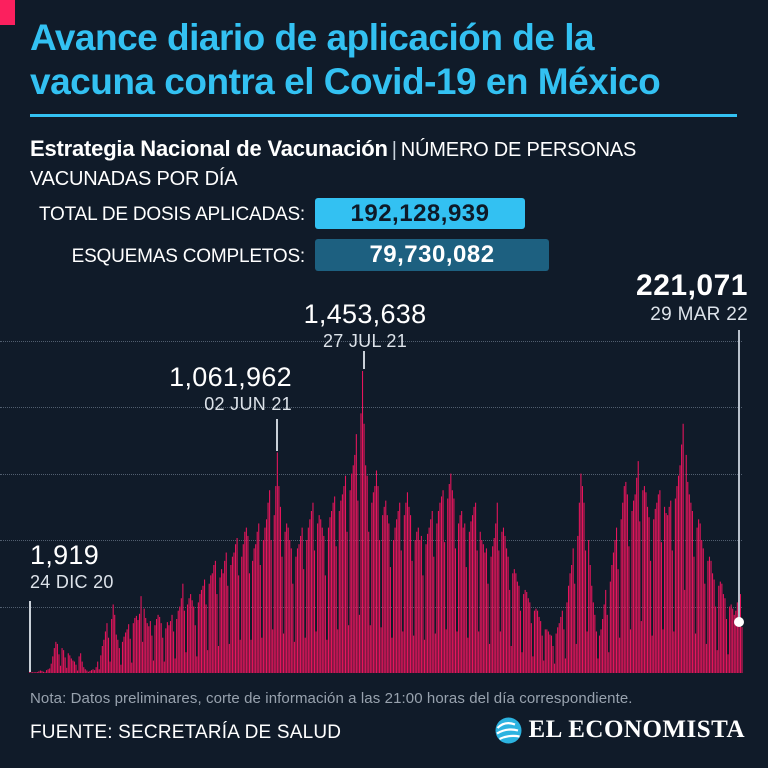 This screenshot has height=768, width=768. Describe the element at coordinates (508, 730) in the screenshot. I see `el-economista-icon` at that location.